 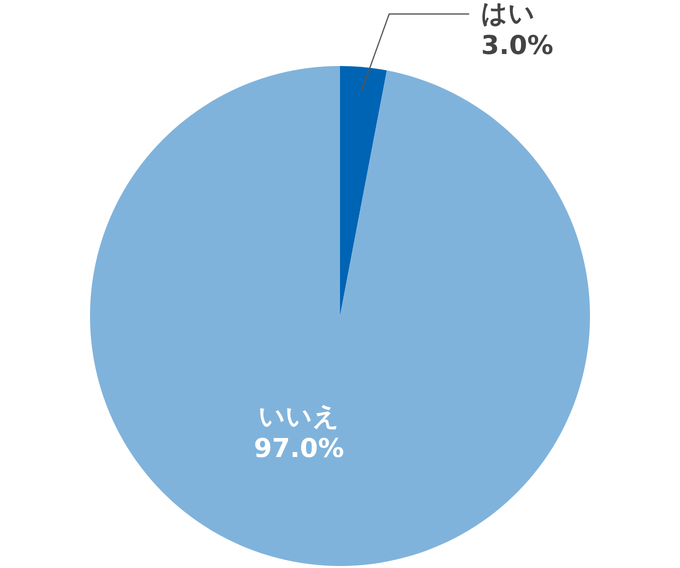 I want to click on data-label: 97.0%, so click(x=299, y=449).